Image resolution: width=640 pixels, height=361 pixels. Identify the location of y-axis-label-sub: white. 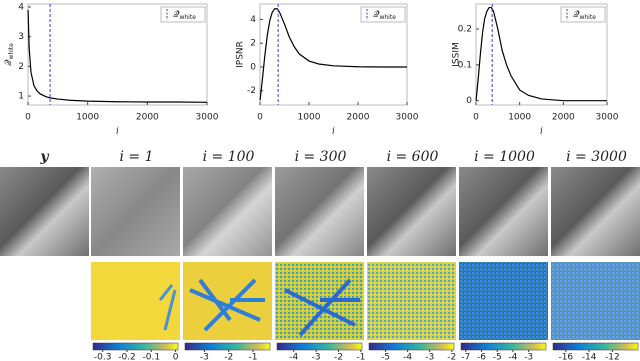
(11, 51).